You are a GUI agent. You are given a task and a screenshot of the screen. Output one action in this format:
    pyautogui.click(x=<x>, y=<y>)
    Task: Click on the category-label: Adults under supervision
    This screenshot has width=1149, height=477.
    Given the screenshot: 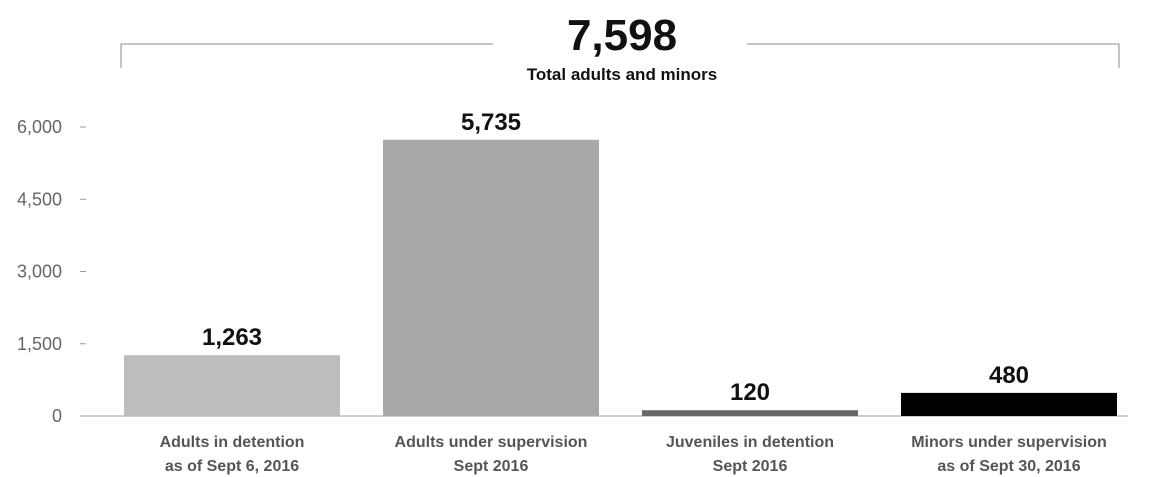 What is the action you would take?
    pyautogui.click(x=491, y=442)
    